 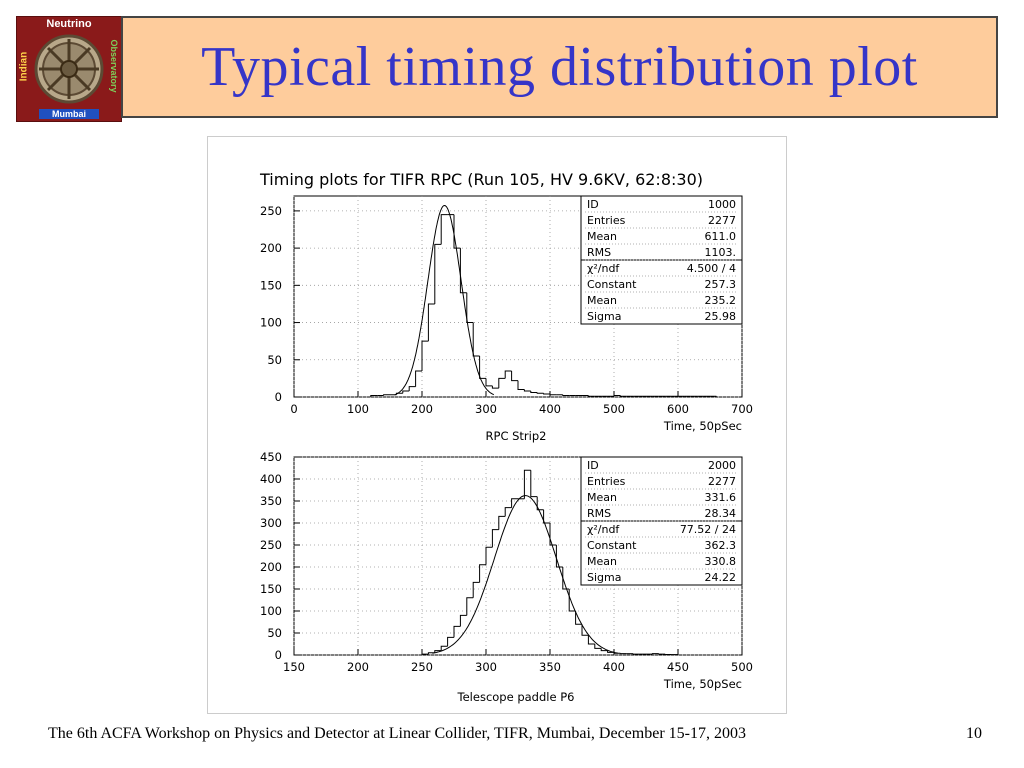 What do you see at coordinates (358, 409) in the screenshot?
I see `x-tick-label: 100` at bounding box center [358, 409].